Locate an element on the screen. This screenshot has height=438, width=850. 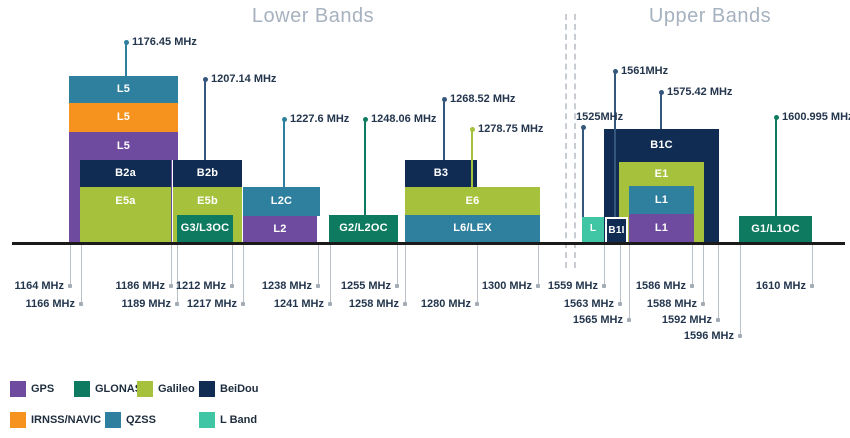
band-lband-l: L is located at coordinates (593, 229).